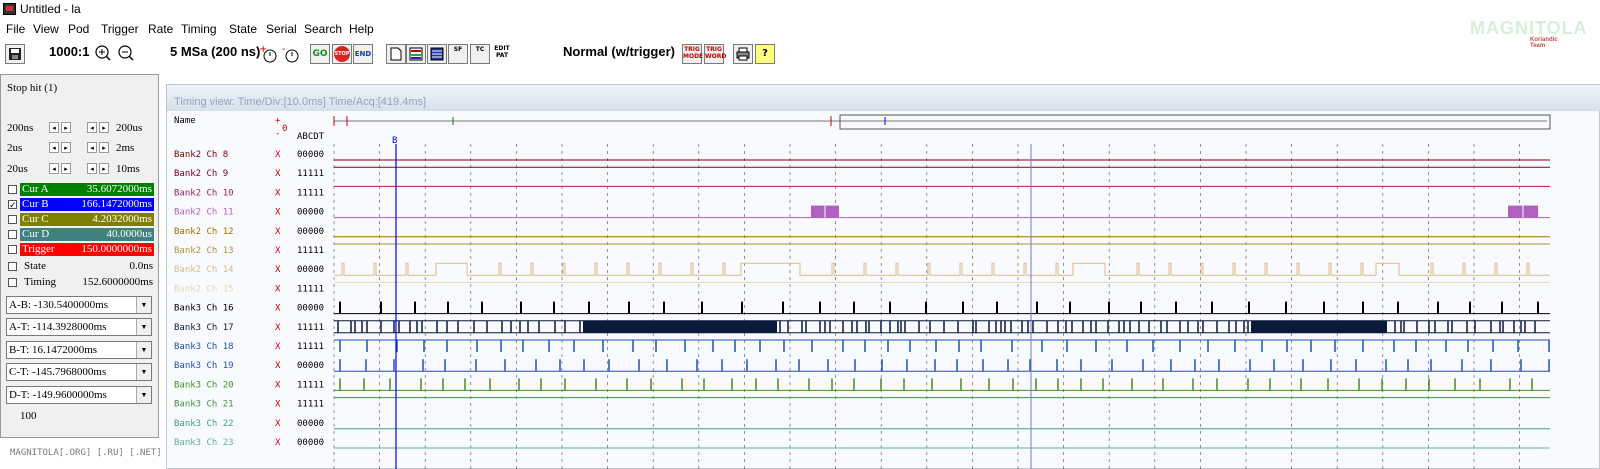 This screenshot has width=1600, height=469. I want to click on step-right-1-dec: ◂, so click(92, 147).